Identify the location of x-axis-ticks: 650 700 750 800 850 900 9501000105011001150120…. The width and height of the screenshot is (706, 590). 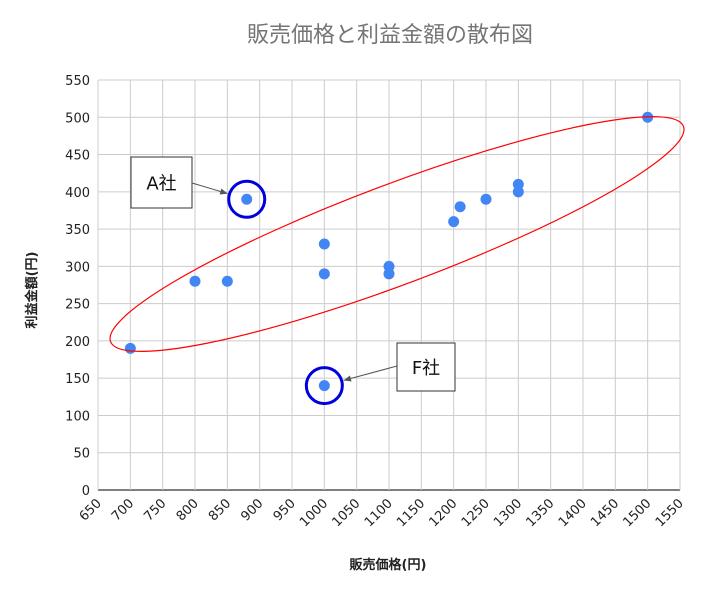
(382, 513).